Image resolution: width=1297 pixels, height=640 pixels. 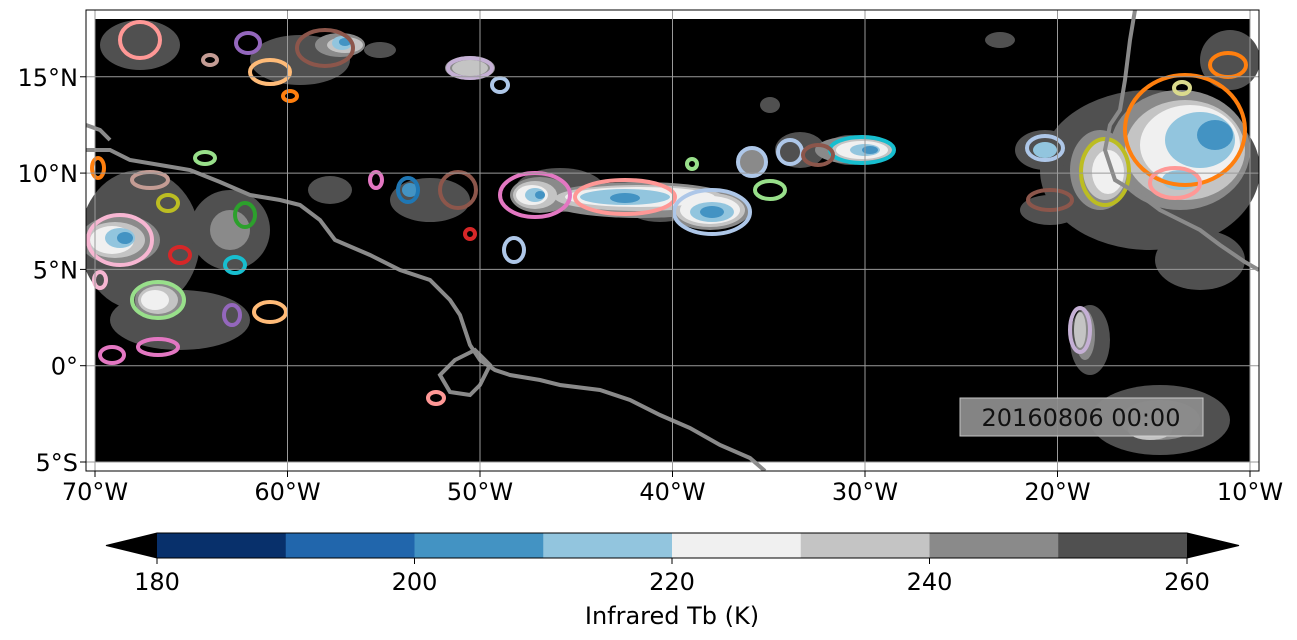 What do you see at coordinates (465, 372) in the screenshot?
I see `amazon-delta` at bounding box center [465, 372].